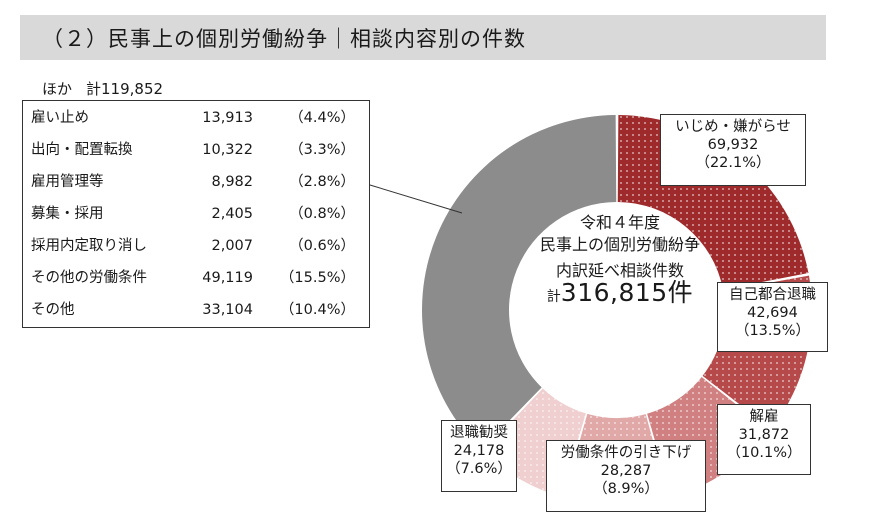  I want to click on other-caption-label: ほか, so click(57, 89).